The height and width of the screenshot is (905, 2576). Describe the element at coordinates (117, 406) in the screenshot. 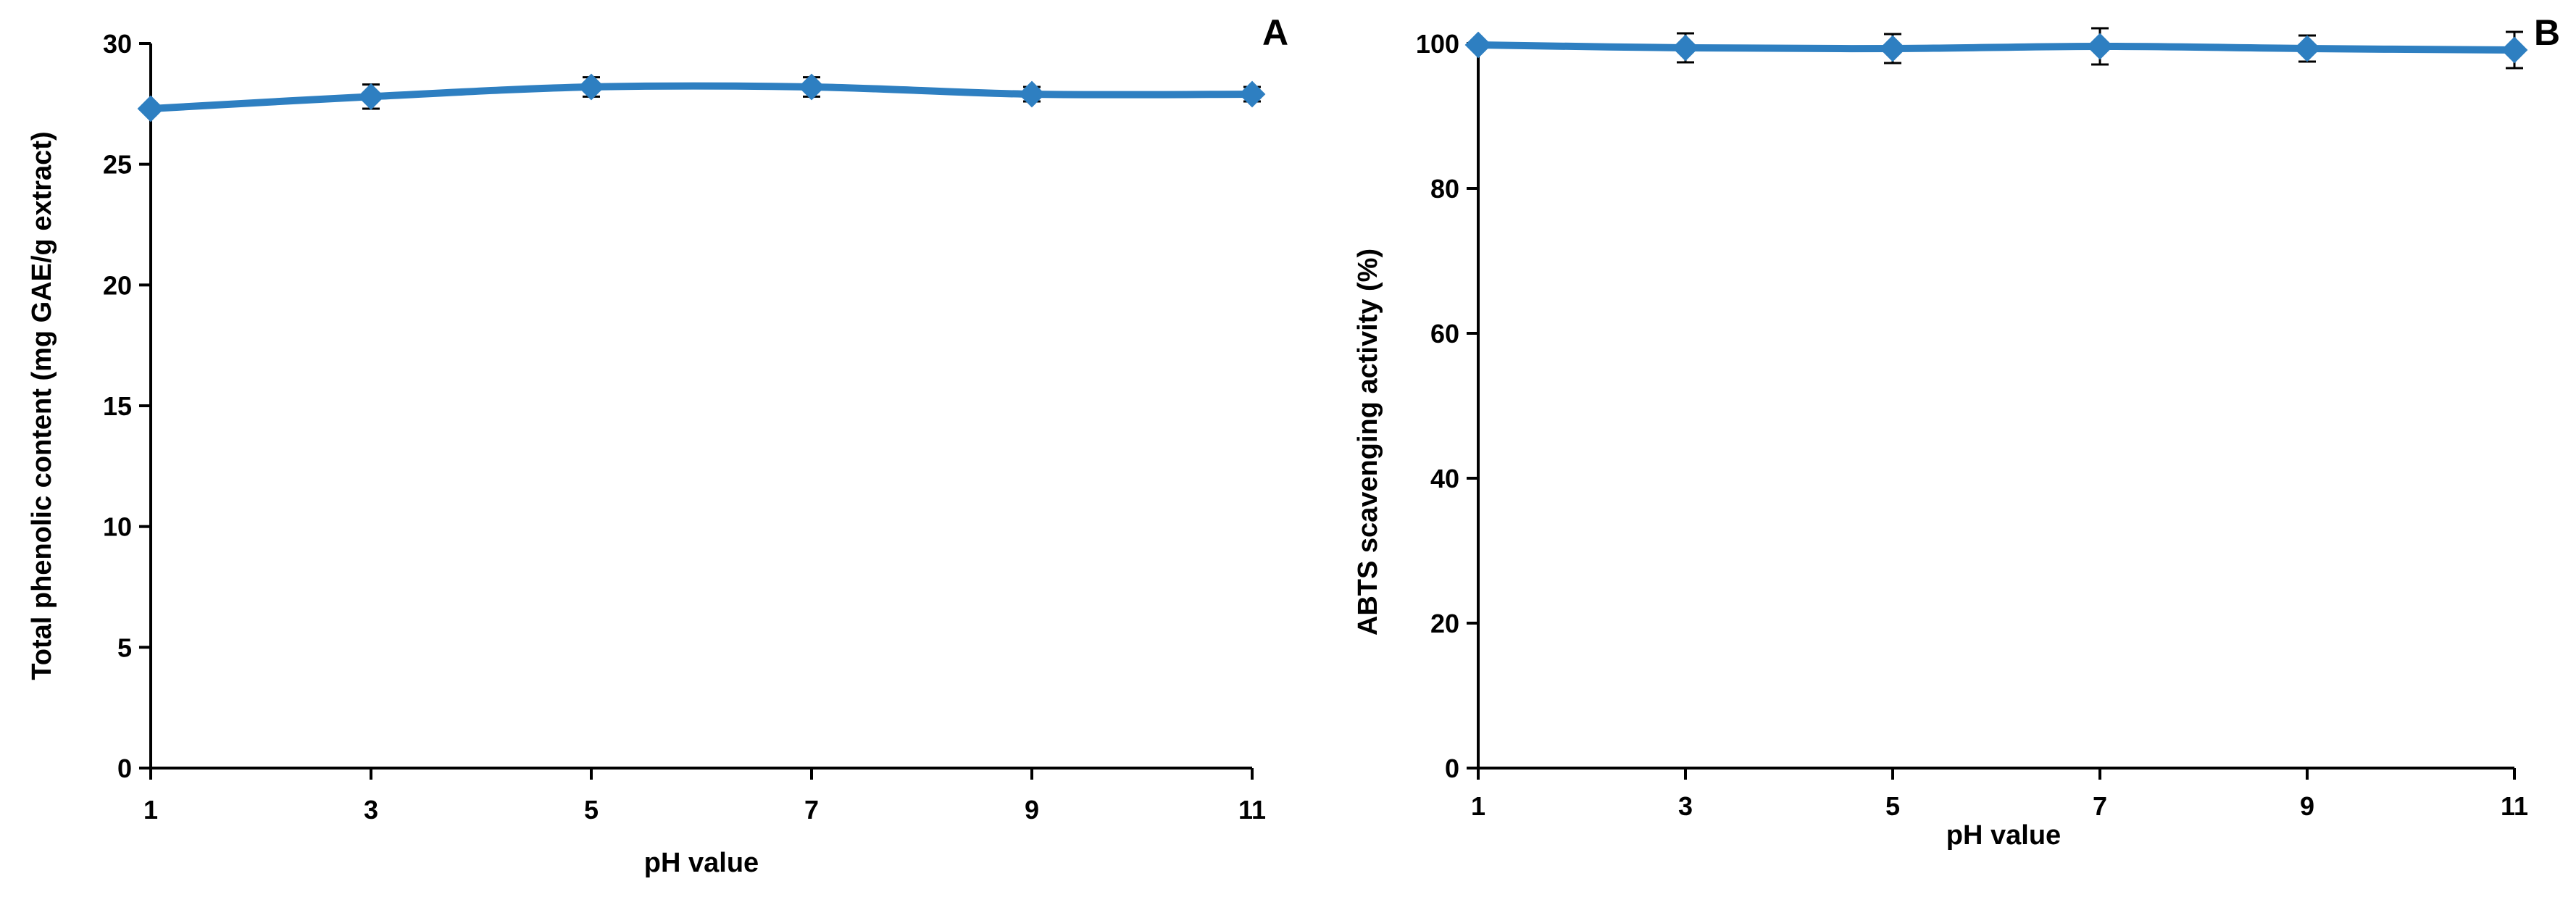

I see `y-tick-label: 15` at that location.